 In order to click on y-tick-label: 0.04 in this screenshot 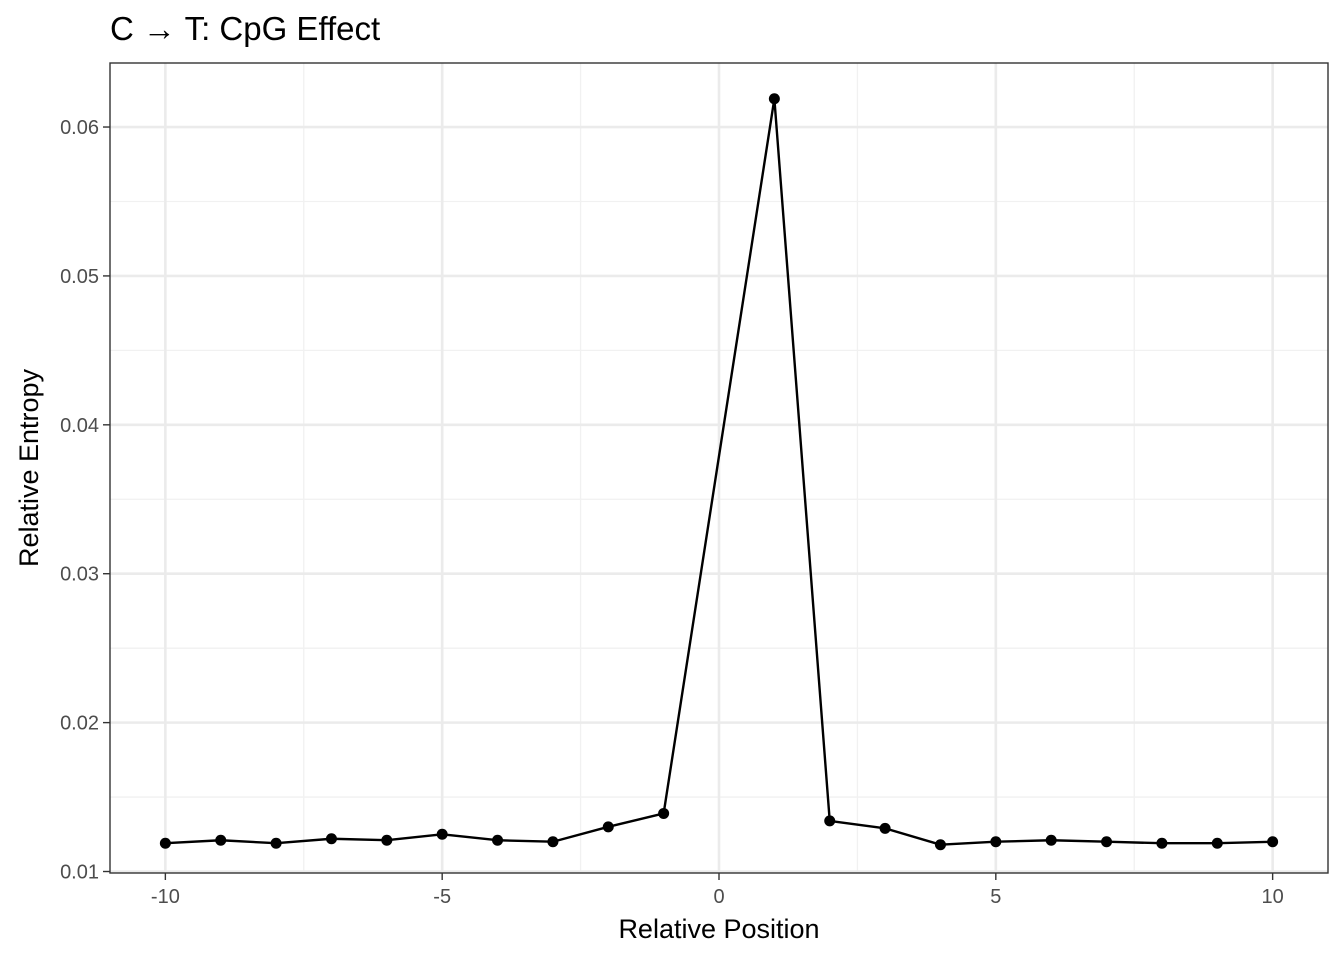, I will do `click(79, 426)`.